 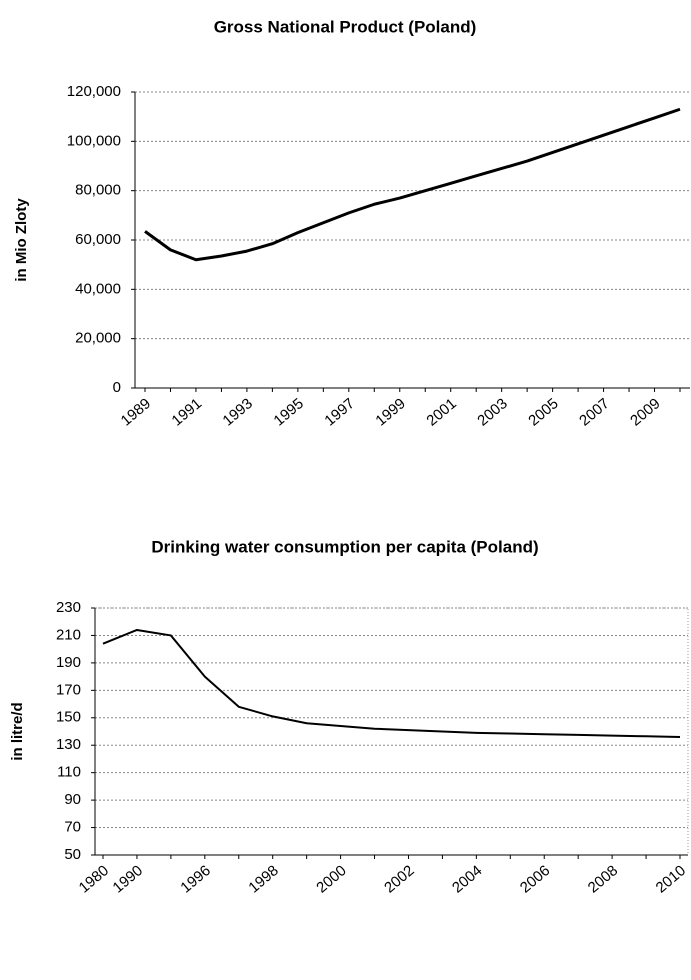 What do you see at coordinates (21, 240) in the screenshot?
I see `y-axis-label: in Mio Zloty` at bounding box center [21, 240].